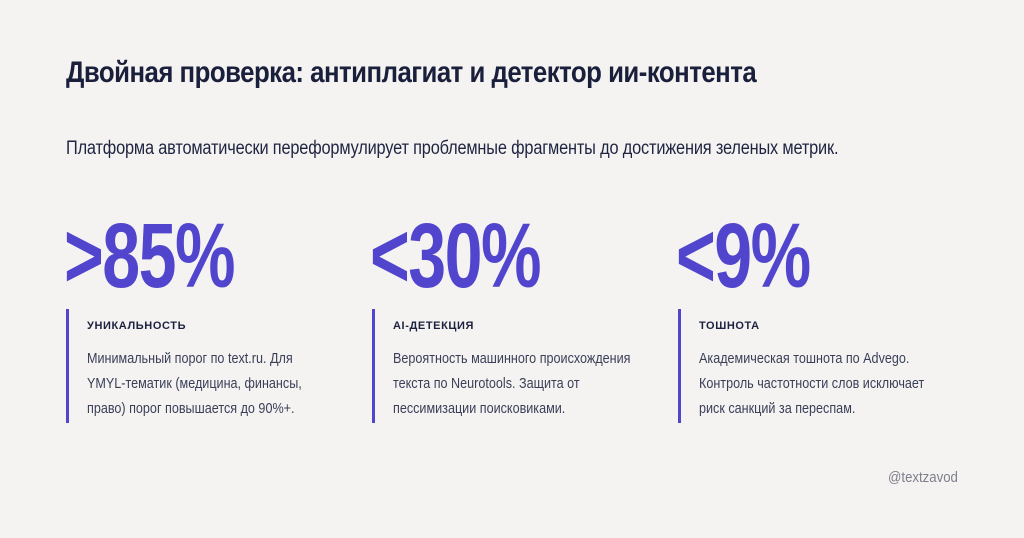 The image size is (1024, 538). Describe the element at coordinates (137, 326) in the screenshot. I see `stat-label: УНИКАЛЬНОСТЬ` at that location.